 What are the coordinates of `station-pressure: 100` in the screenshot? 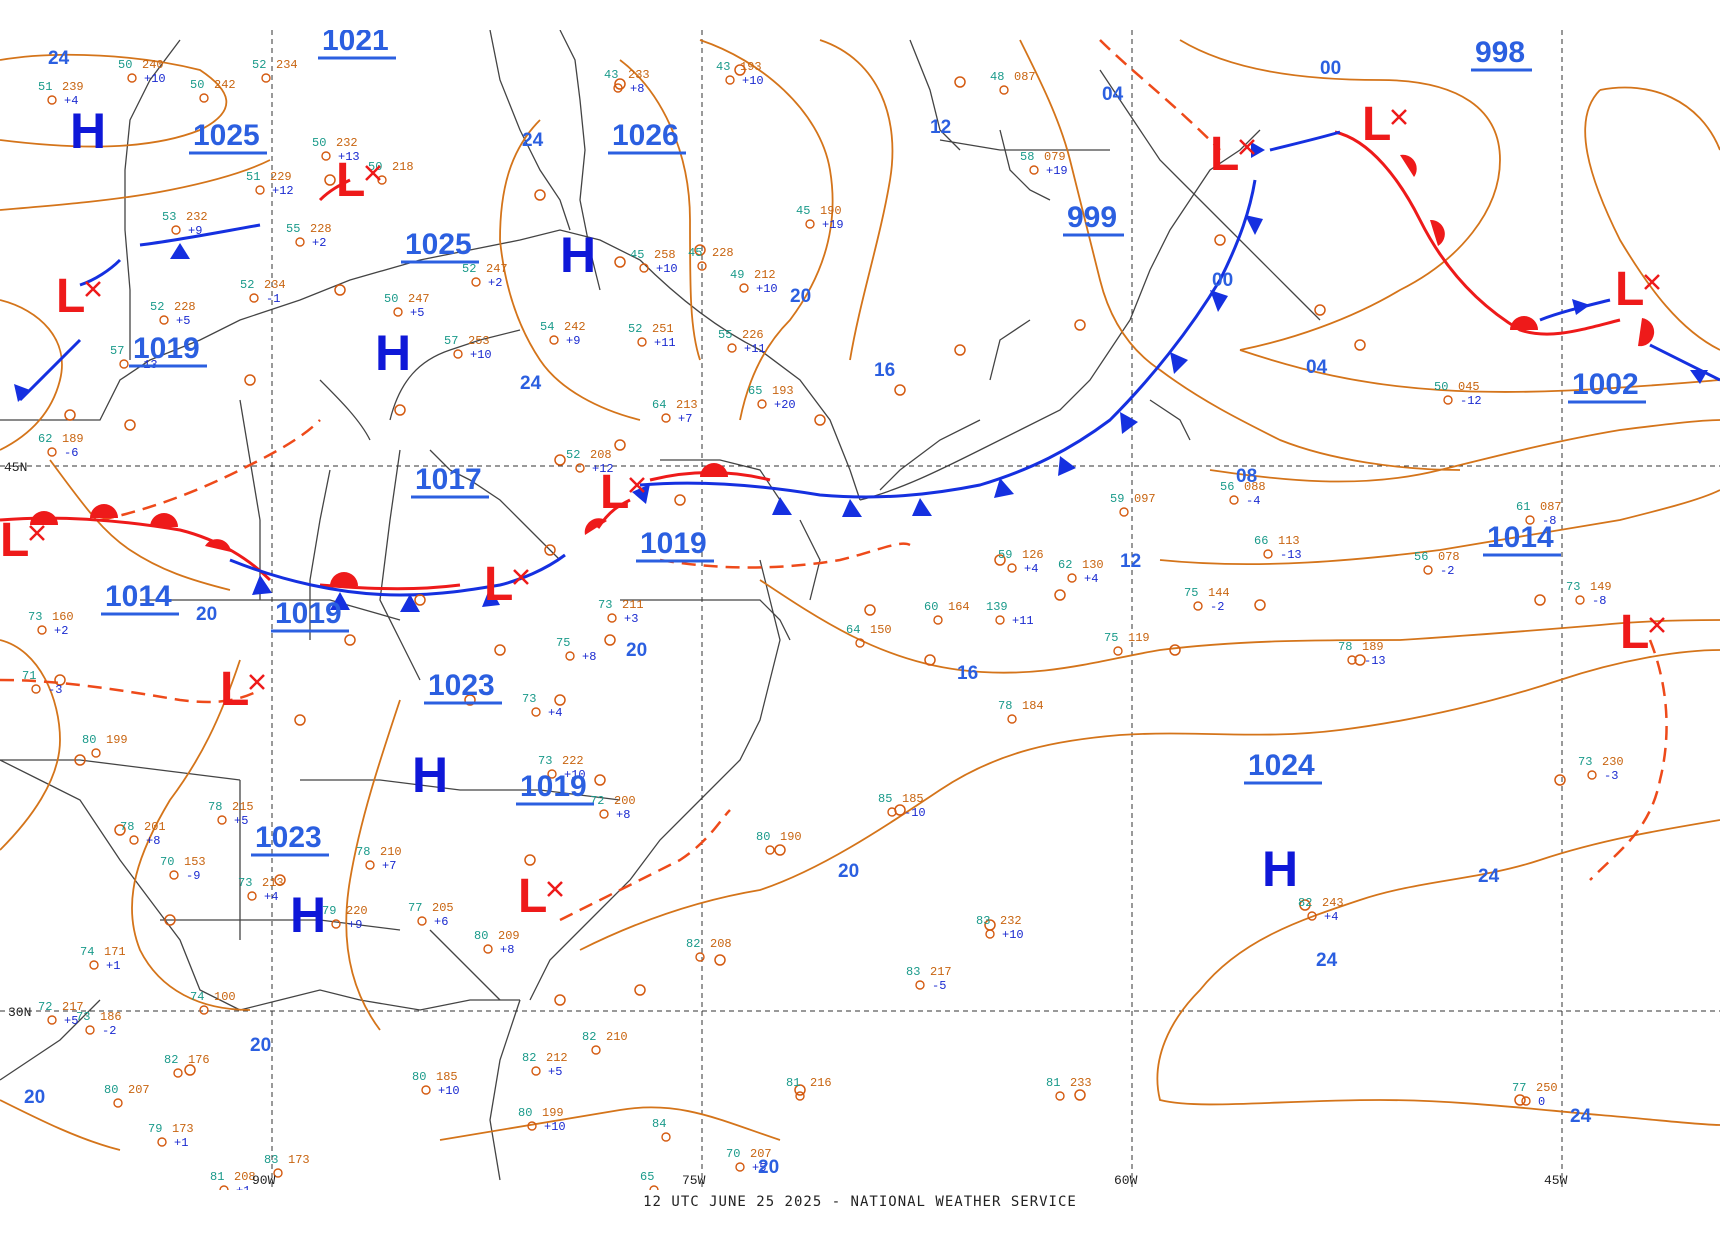 It's located at (225, 997).